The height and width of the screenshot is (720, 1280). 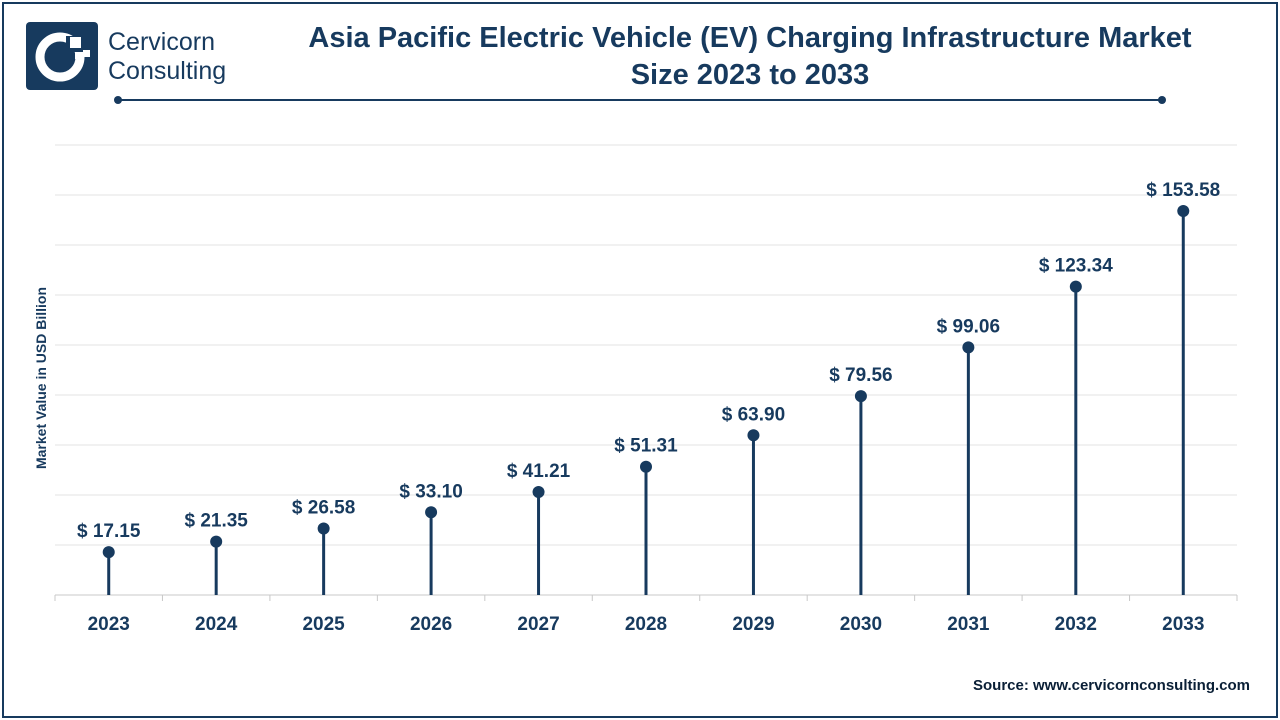 I want to click on value-label: $ 79.56, so click(x=860, y=375).